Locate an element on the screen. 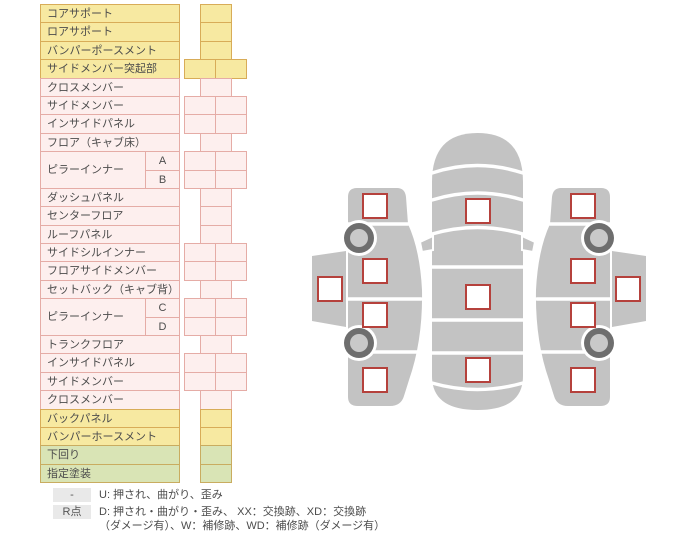  table-row: サイドメンバー is located at coordinates (143, 105).